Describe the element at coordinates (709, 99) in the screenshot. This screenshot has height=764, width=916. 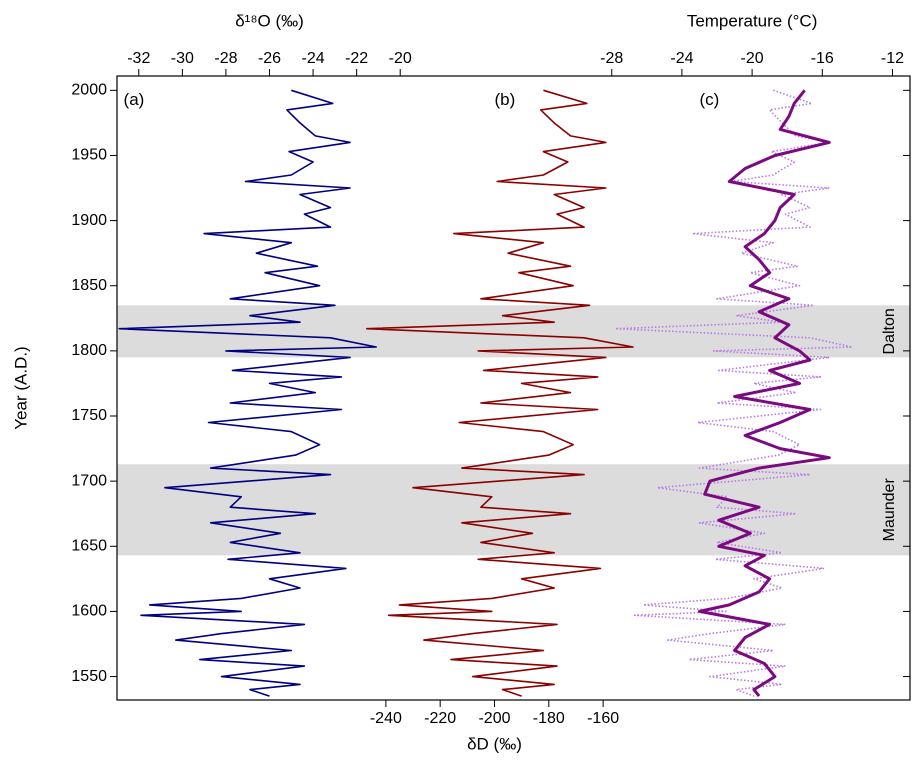
I see `panel-label: (c)` at that location.